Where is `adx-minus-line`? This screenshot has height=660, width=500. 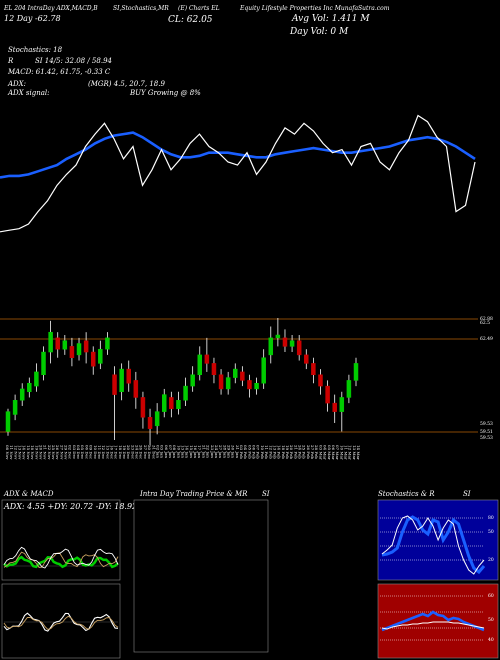 adx-minus-line is located at coordinates (61, 559).